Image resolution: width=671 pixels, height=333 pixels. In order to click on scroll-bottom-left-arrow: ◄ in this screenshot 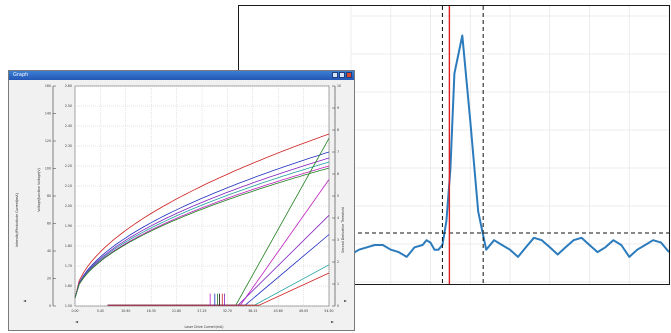, I will do `click(77, 321)`.